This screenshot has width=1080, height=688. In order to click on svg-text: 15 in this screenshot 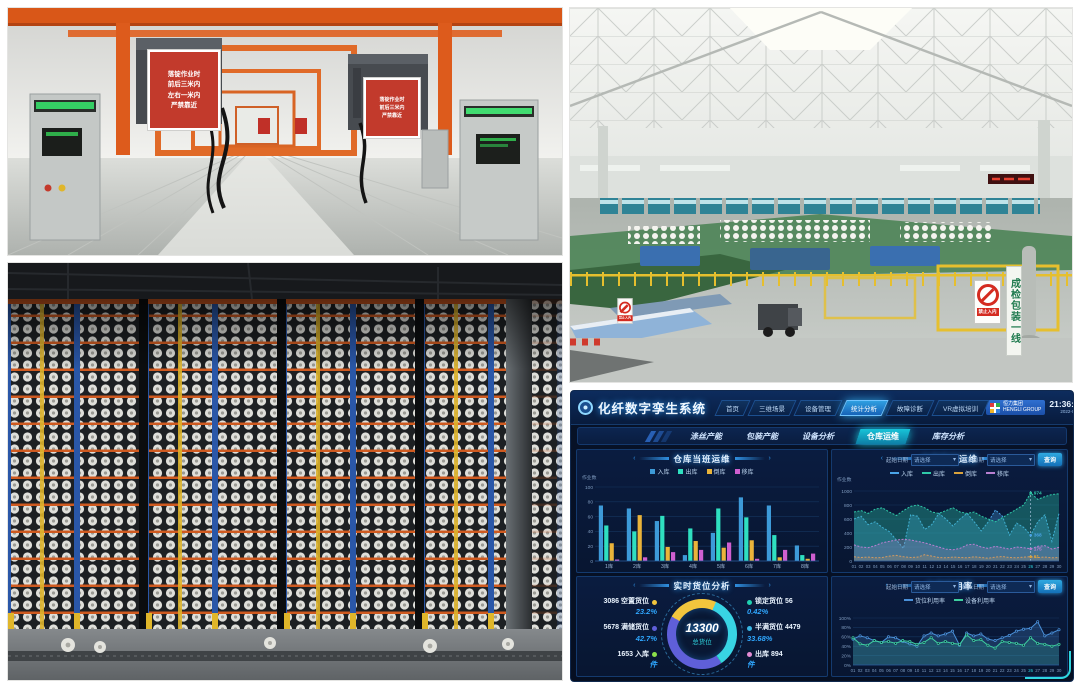, I will do `click(953, 566)`.